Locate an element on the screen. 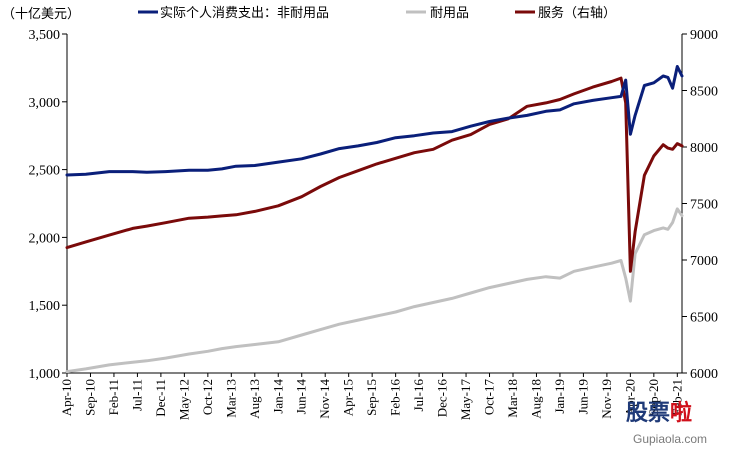  watermark: 股票啦 Gupiaola.com is located at coordinates (666, 423).